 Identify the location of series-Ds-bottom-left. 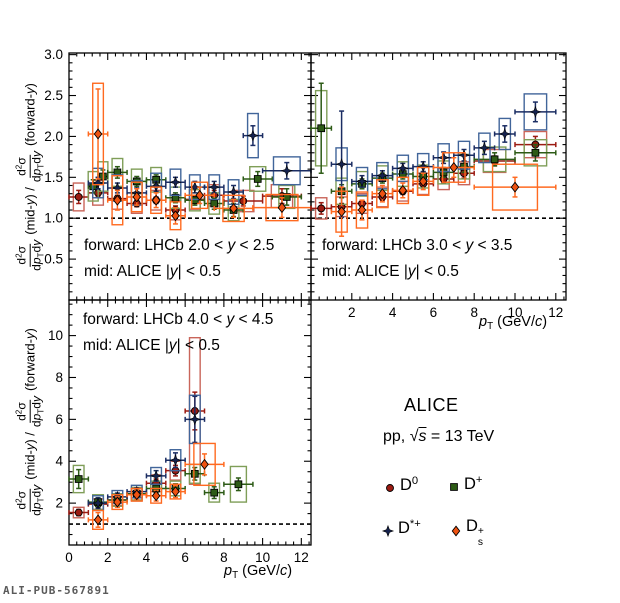
(156, 486).